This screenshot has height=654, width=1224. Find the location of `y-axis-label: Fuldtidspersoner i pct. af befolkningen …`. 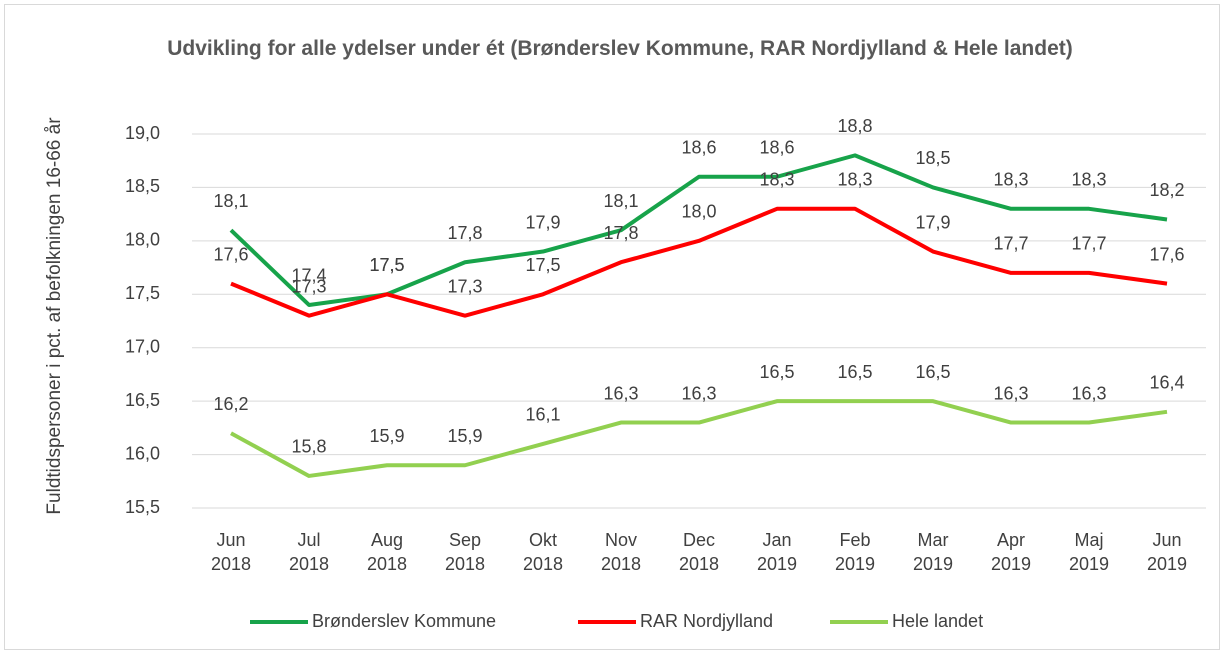

y-axis-label: Fuldtidspersoner i pct. af befolkningen … is located at coordinates (54, 316).